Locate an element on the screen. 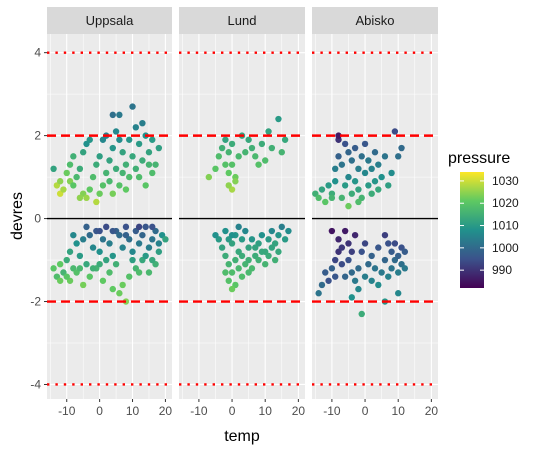 Image resolution: width=547 pixels, height=449 pixels. x-tick-label: 20 is located at coordinates (166, 411).